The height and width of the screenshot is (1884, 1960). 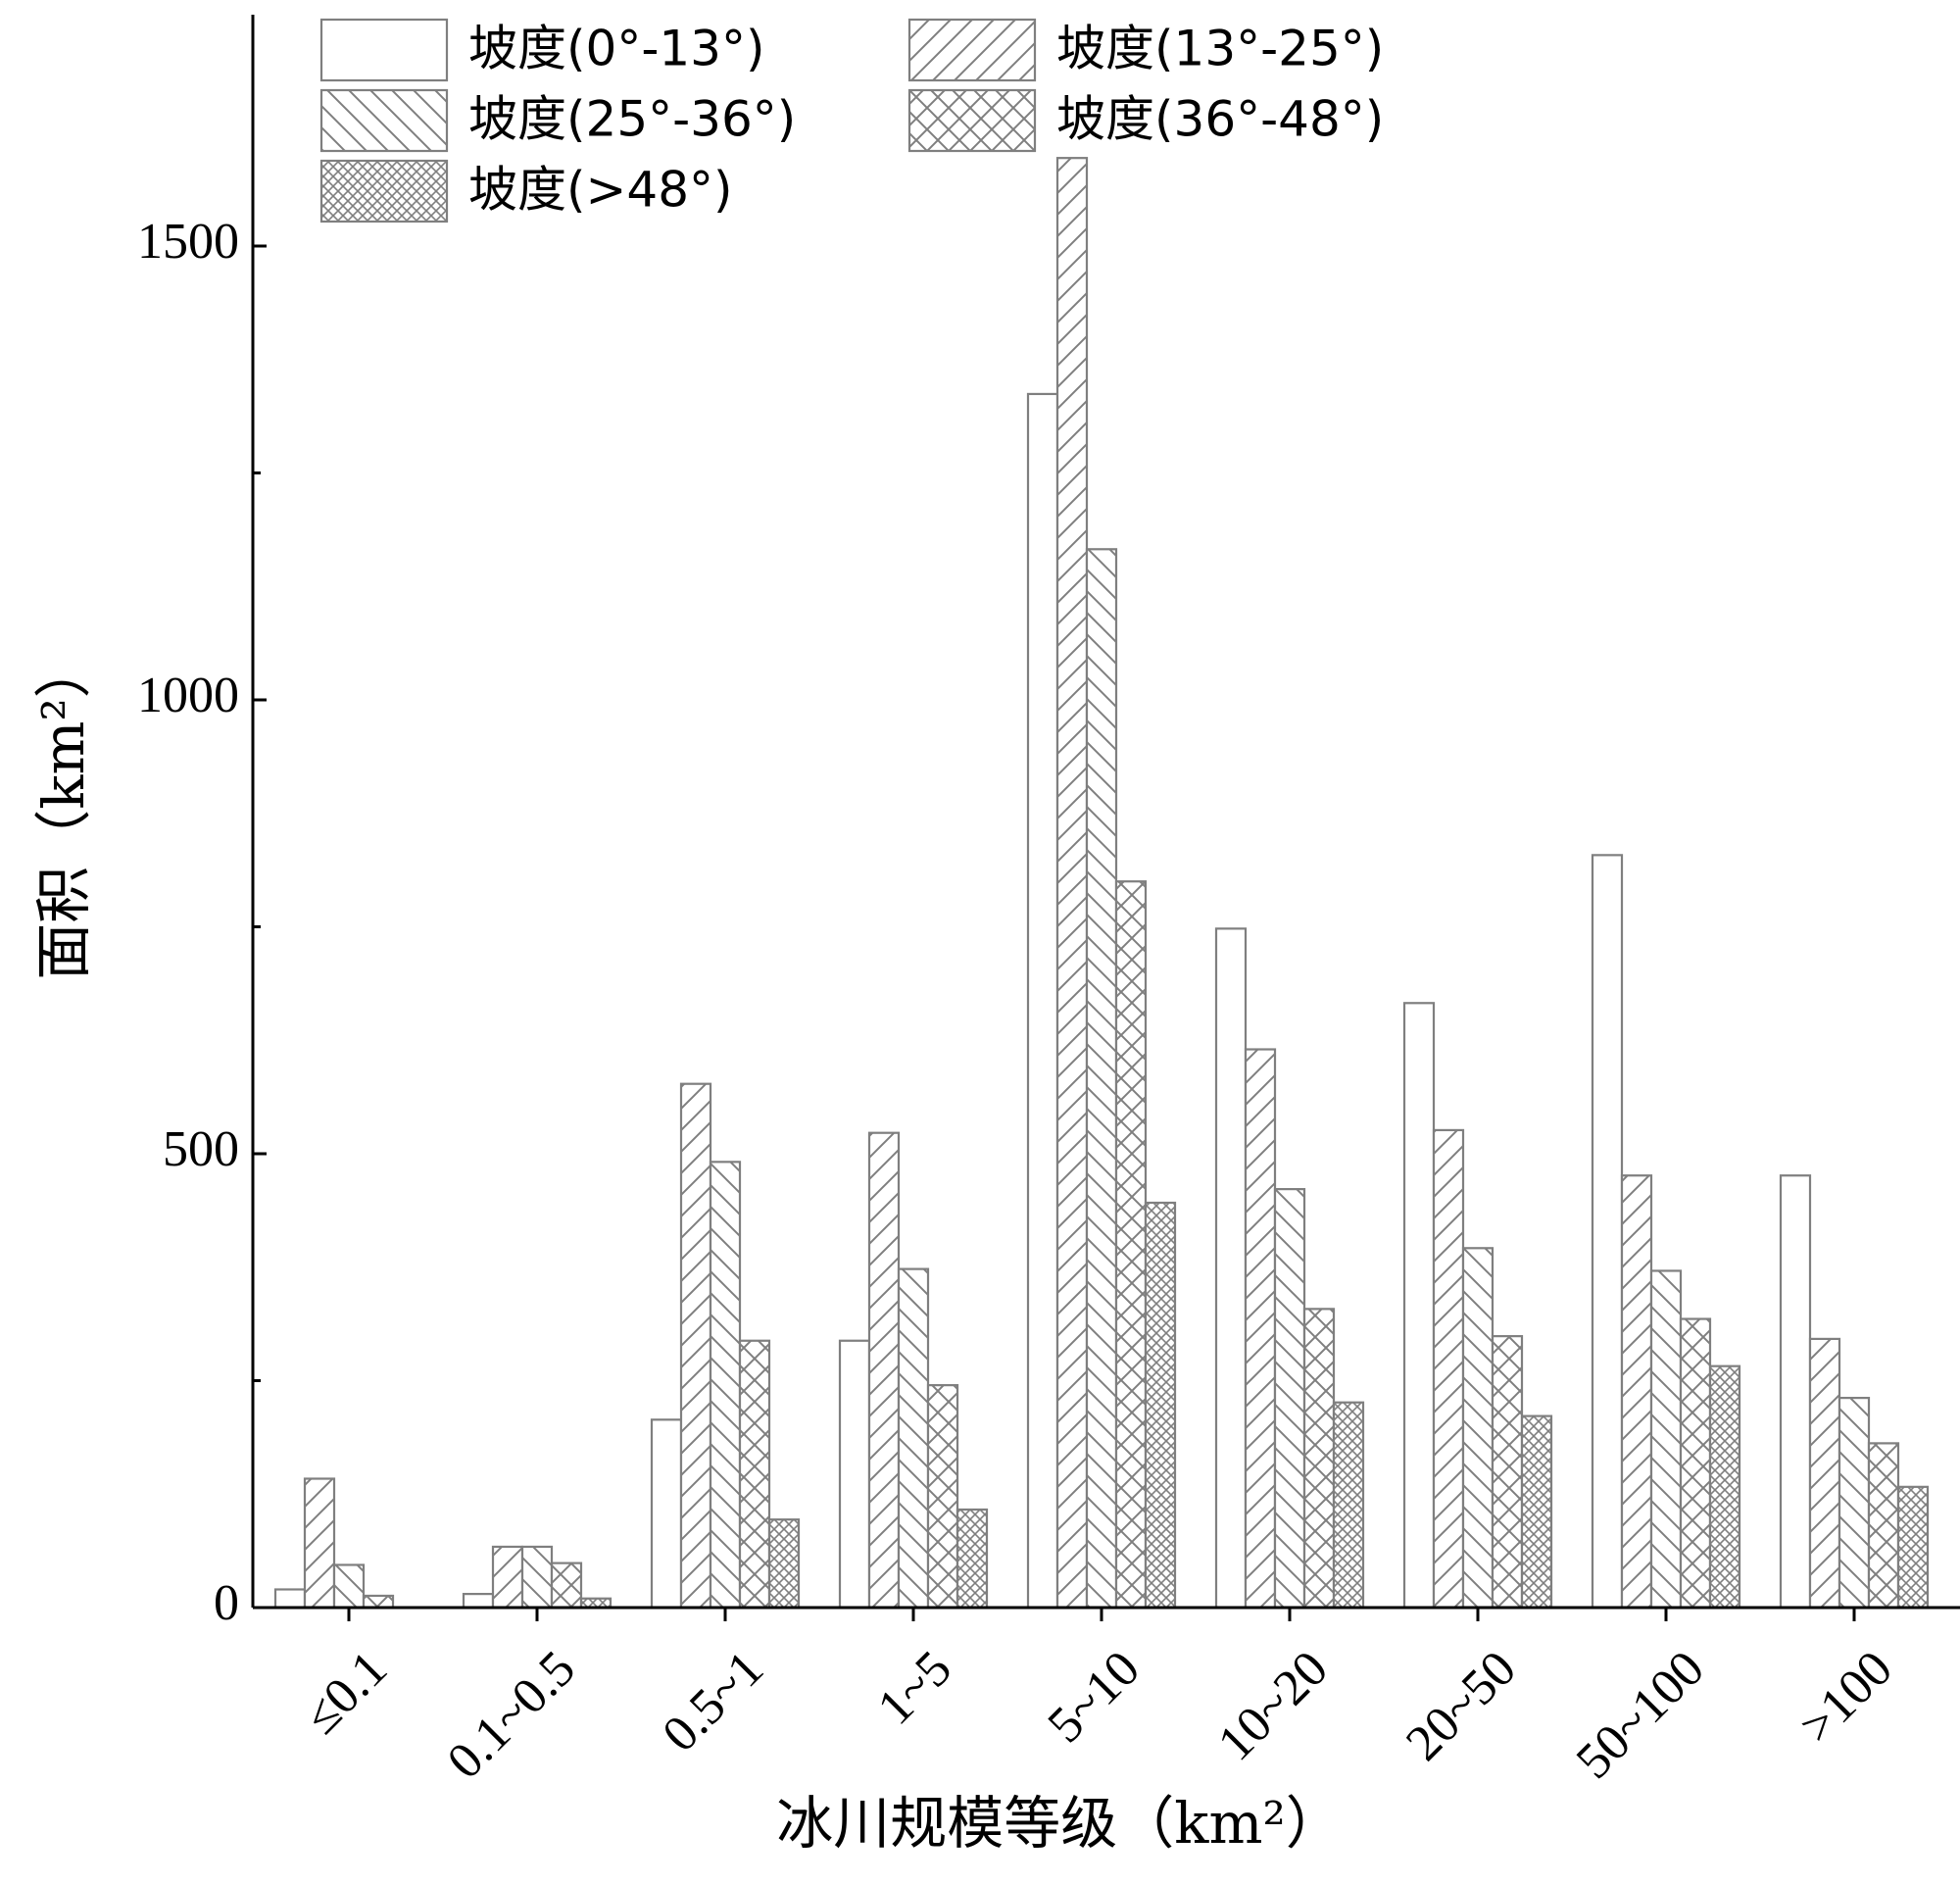 What do you see at coordinates (188, 242) in the screenshot?
I see `y-tick-label-3: 1500` at bounding box center [188, 242].